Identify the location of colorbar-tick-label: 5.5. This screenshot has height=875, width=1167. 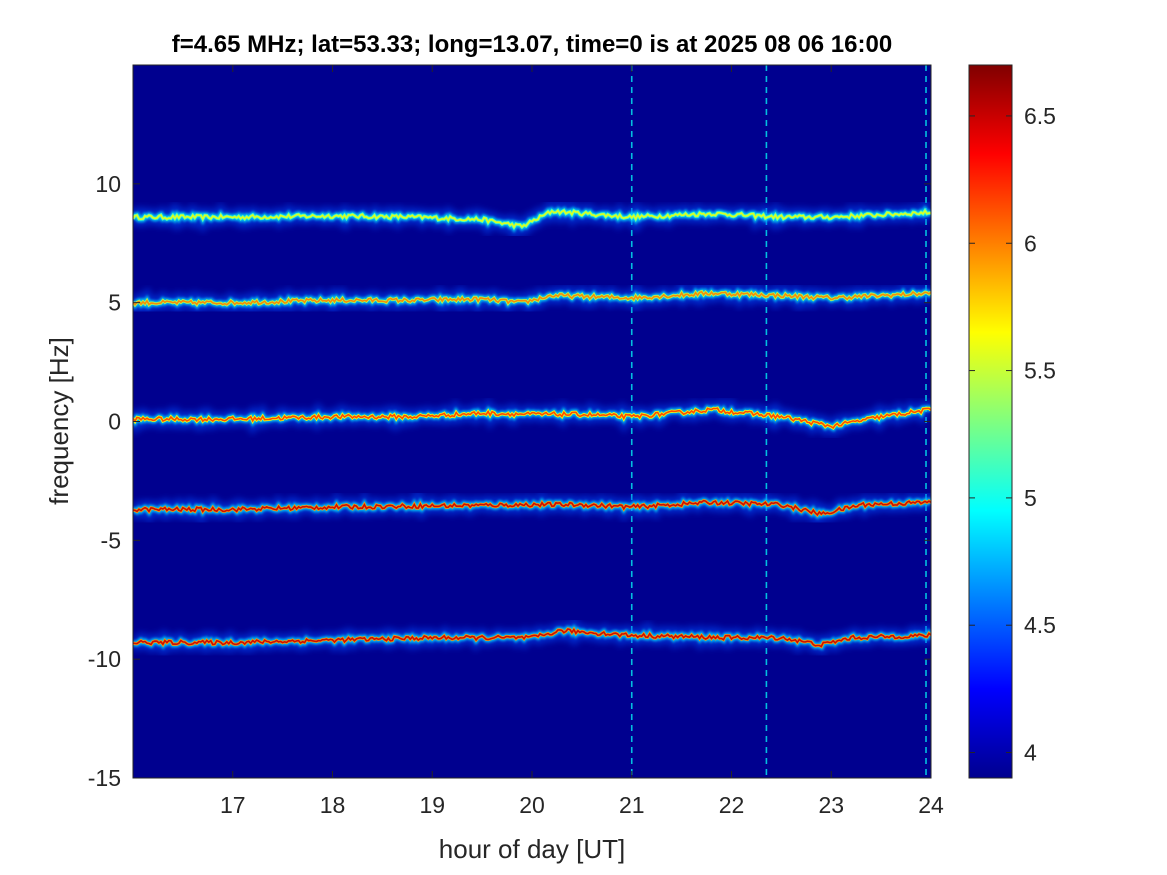
(1040, 371).